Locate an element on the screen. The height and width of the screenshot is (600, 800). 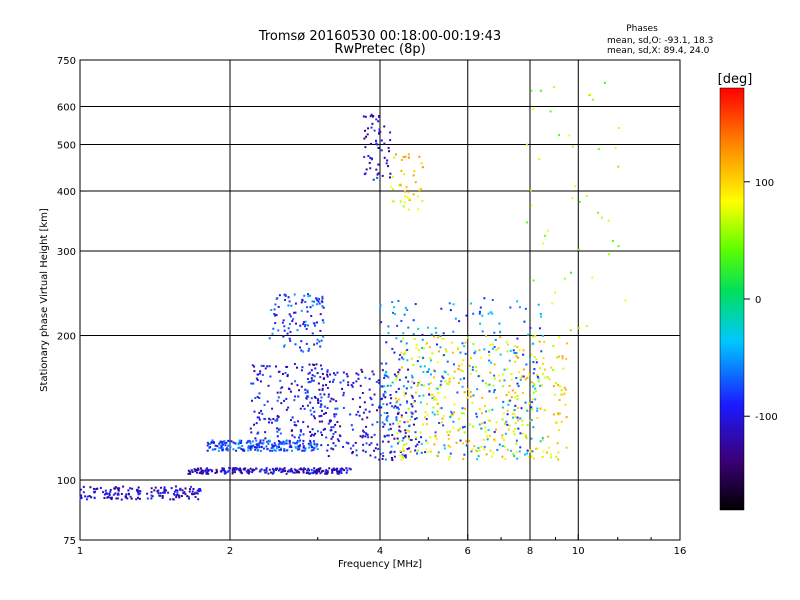
y-tick-label: 400 is located at coordinates (66, 192).